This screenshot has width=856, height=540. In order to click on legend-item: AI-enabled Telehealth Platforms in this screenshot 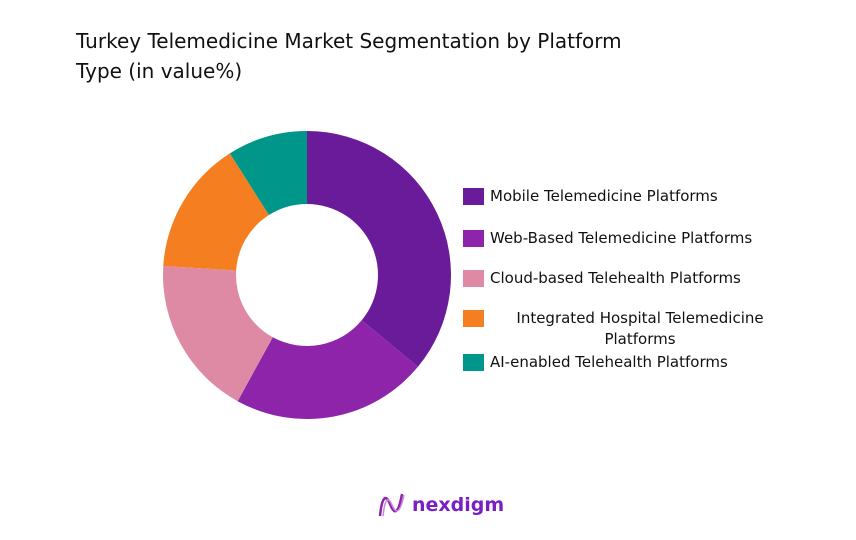, I will do `click(595, 362)`.